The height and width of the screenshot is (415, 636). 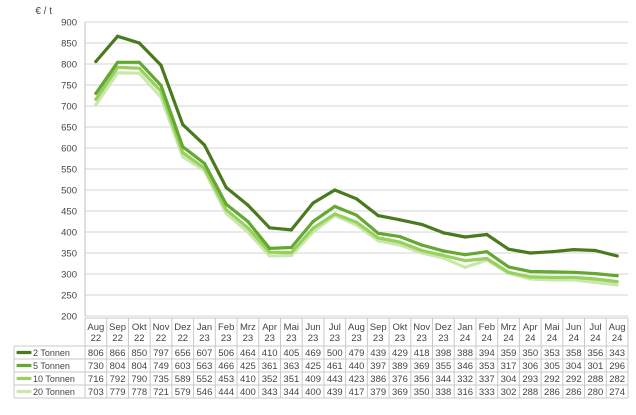 I want to click on table-cell-value: 306, so click(x=530, y=366).